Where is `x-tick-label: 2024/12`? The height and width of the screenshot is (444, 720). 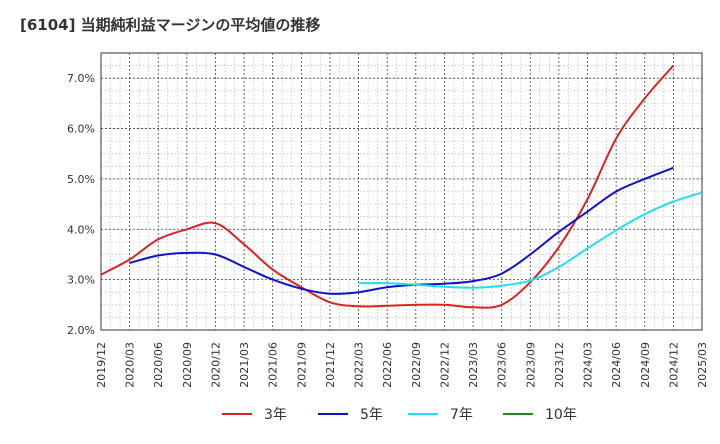
x-tick-label: 2024/12 is located at coordinates (673, 365).